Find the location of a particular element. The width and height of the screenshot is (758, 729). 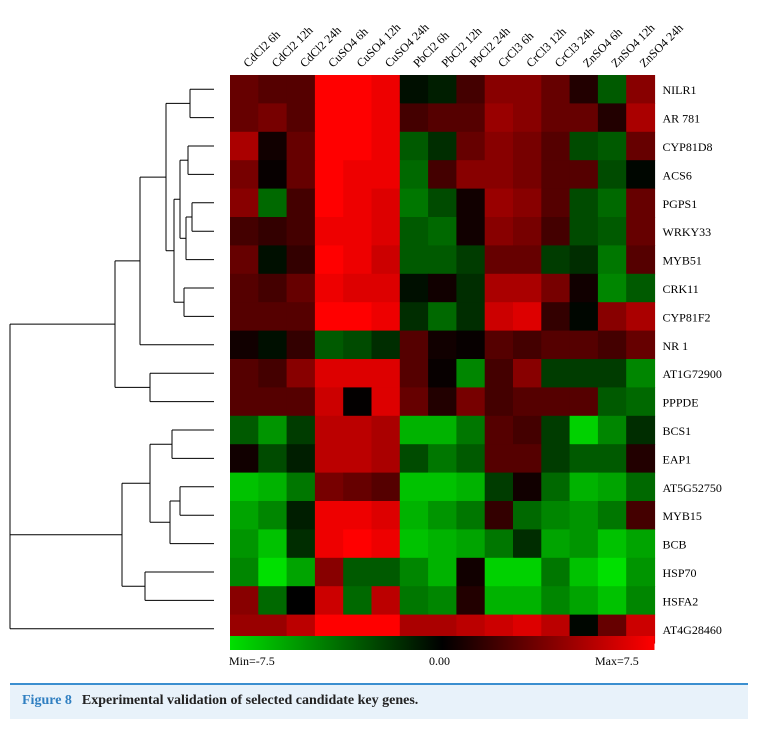

row-label: HSFA2 is located at coordinates (681, 601).